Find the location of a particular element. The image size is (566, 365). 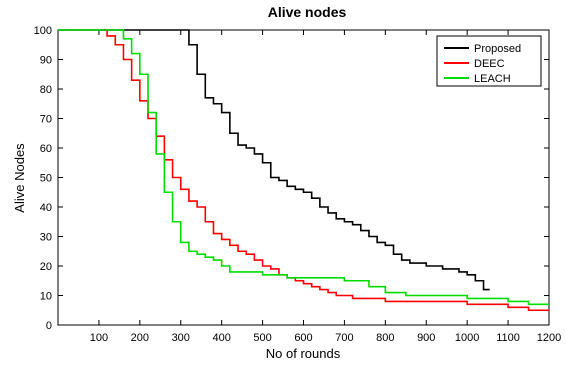

x-tick-label: 1000 is located at coordinates (467, 338).